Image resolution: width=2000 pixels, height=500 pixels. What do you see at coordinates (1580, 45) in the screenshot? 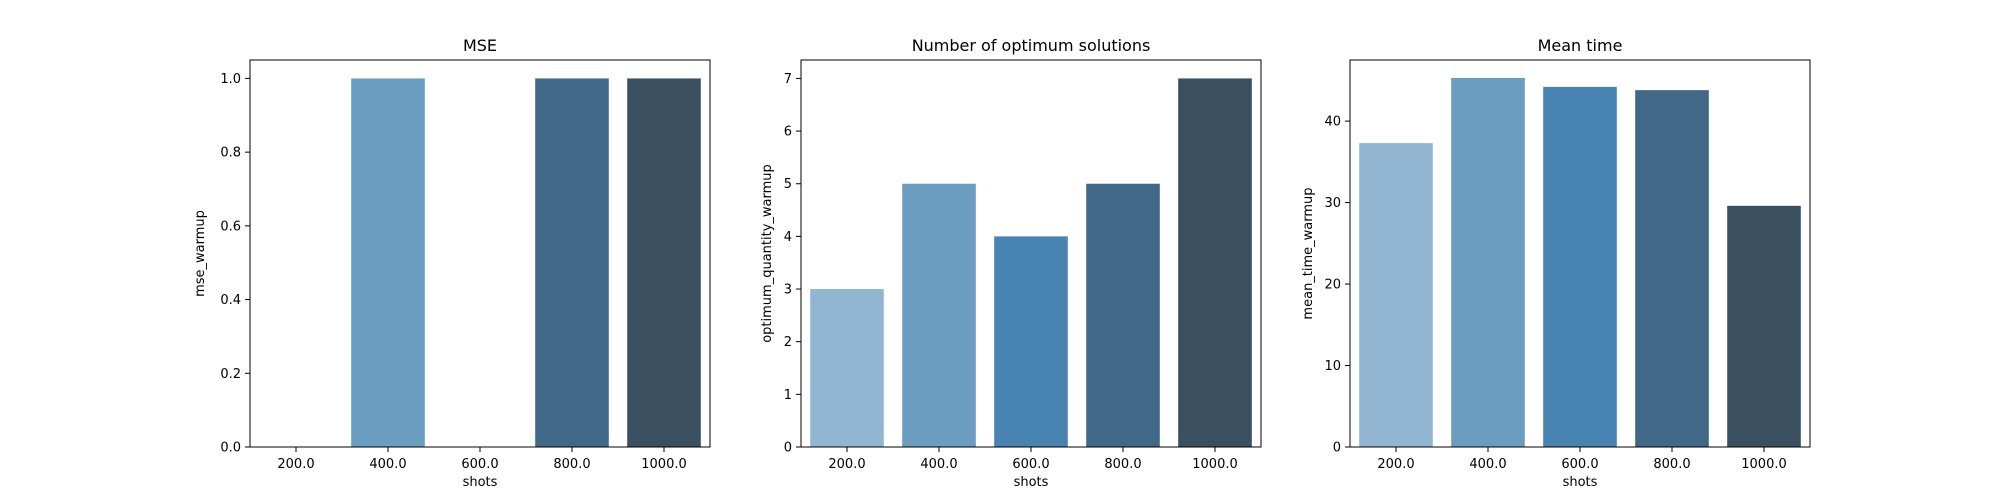
I see `chart-title: Mean time` at bounding box center [1580, 45].